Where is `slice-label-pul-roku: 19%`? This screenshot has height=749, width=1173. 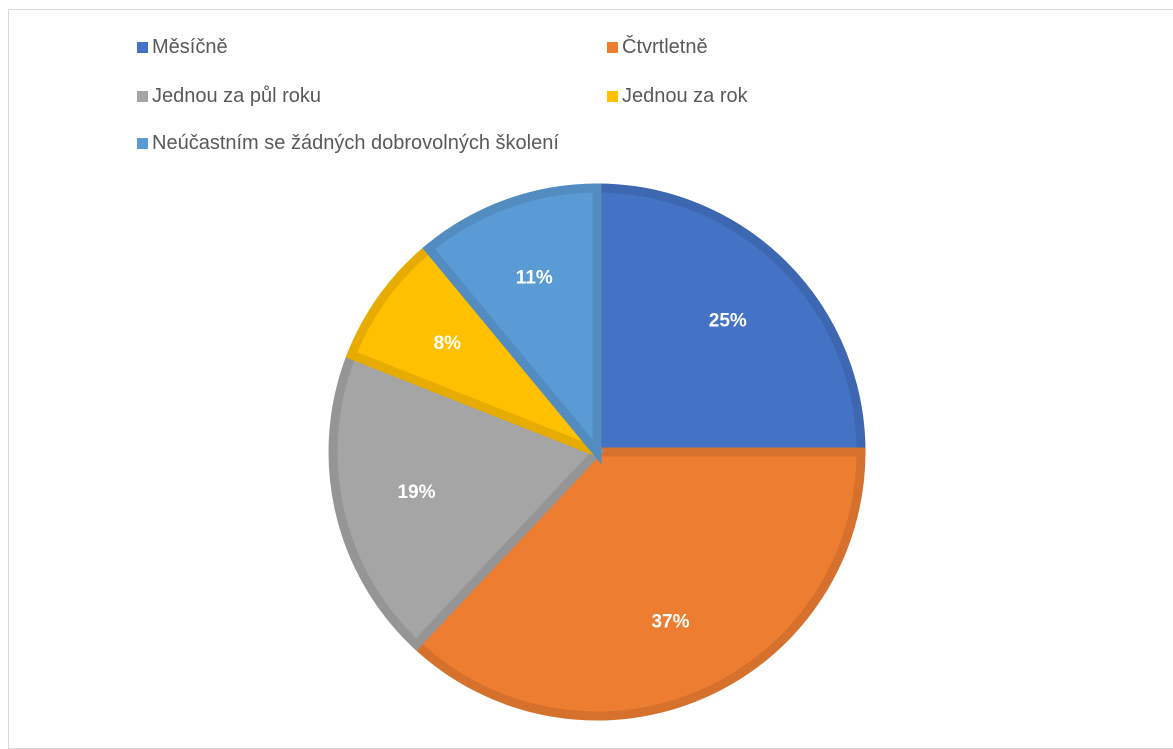 slice-label-pul-roku: 19% is located at coordinates (416, 492).